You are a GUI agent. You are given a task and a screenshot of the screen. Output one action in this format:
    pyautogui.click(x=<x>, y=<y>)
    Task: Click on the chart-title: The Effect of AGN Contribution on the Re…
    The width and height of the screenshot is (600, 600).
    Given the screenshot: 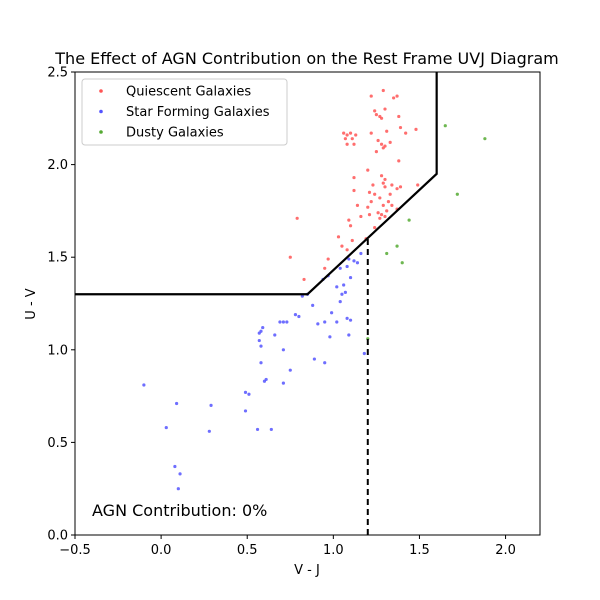 What is the action you would take?
    pyautogui.click(x=306, y=58)
    